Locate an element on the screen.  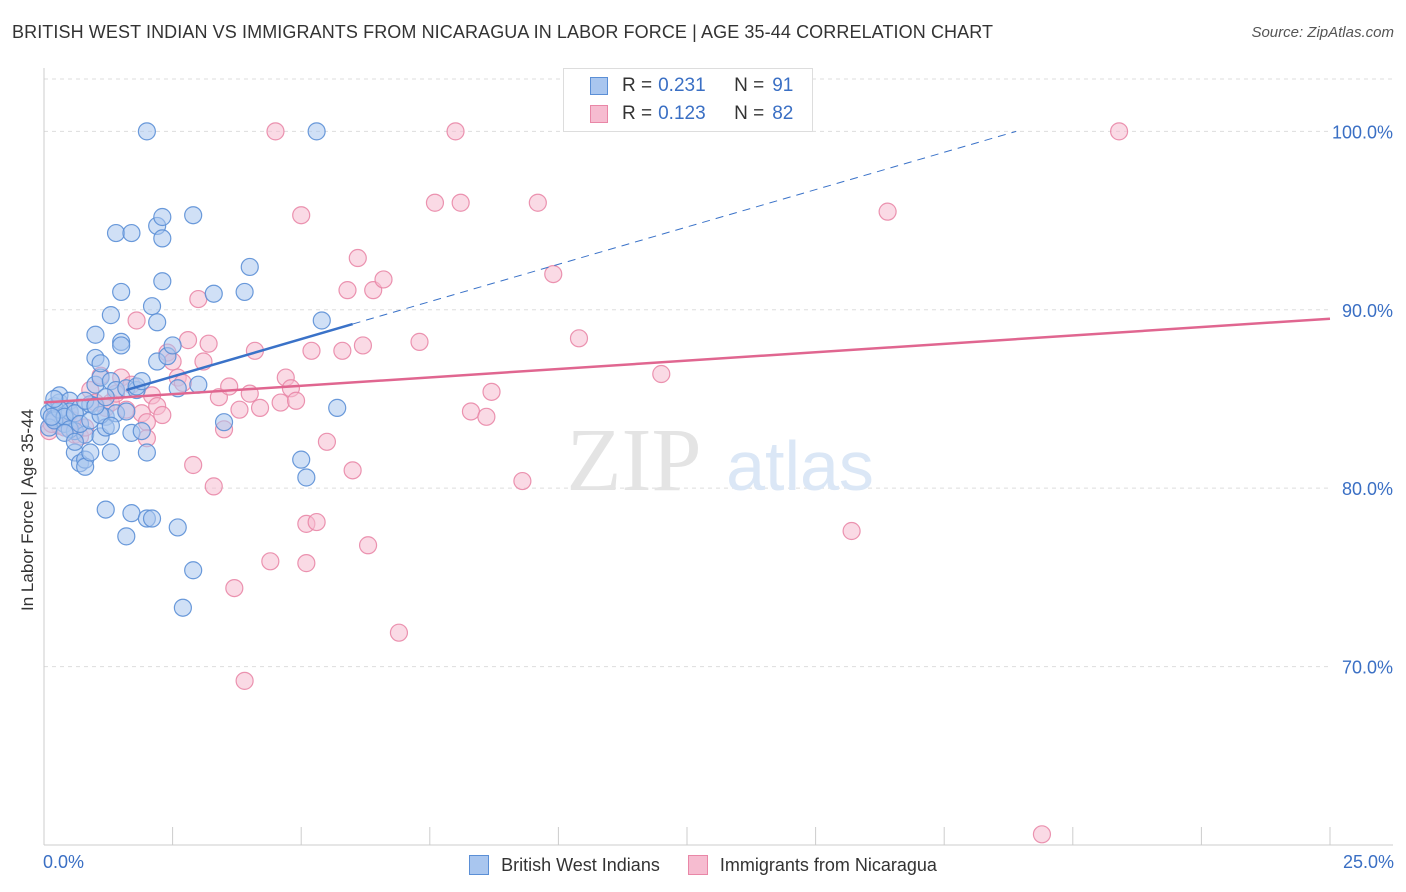
y-tick-label: 100.0% is located at coordinates (1362, 132).